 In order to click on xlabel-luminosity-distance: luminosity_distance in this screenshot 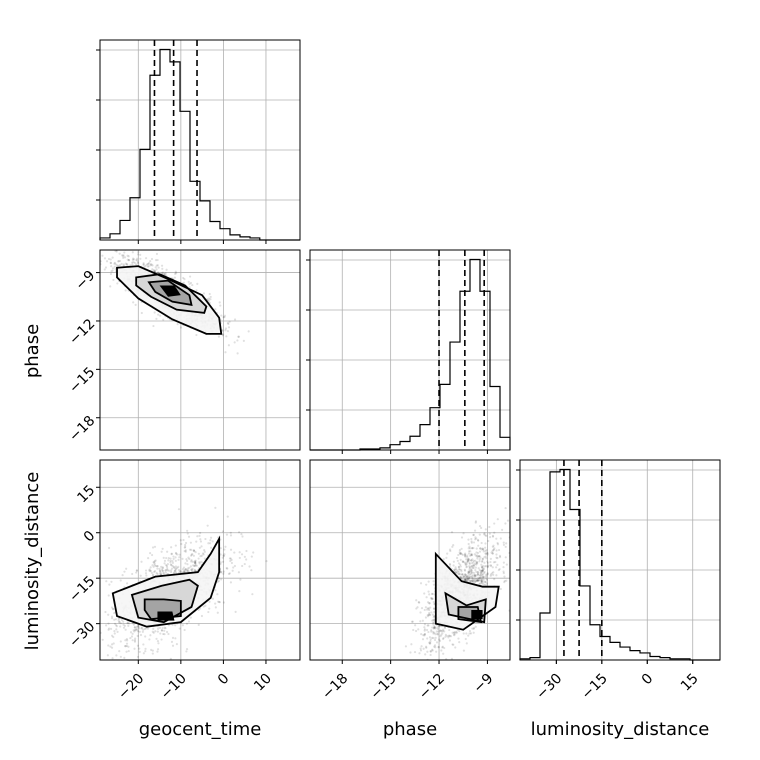, I will do `click(620, 729)`.